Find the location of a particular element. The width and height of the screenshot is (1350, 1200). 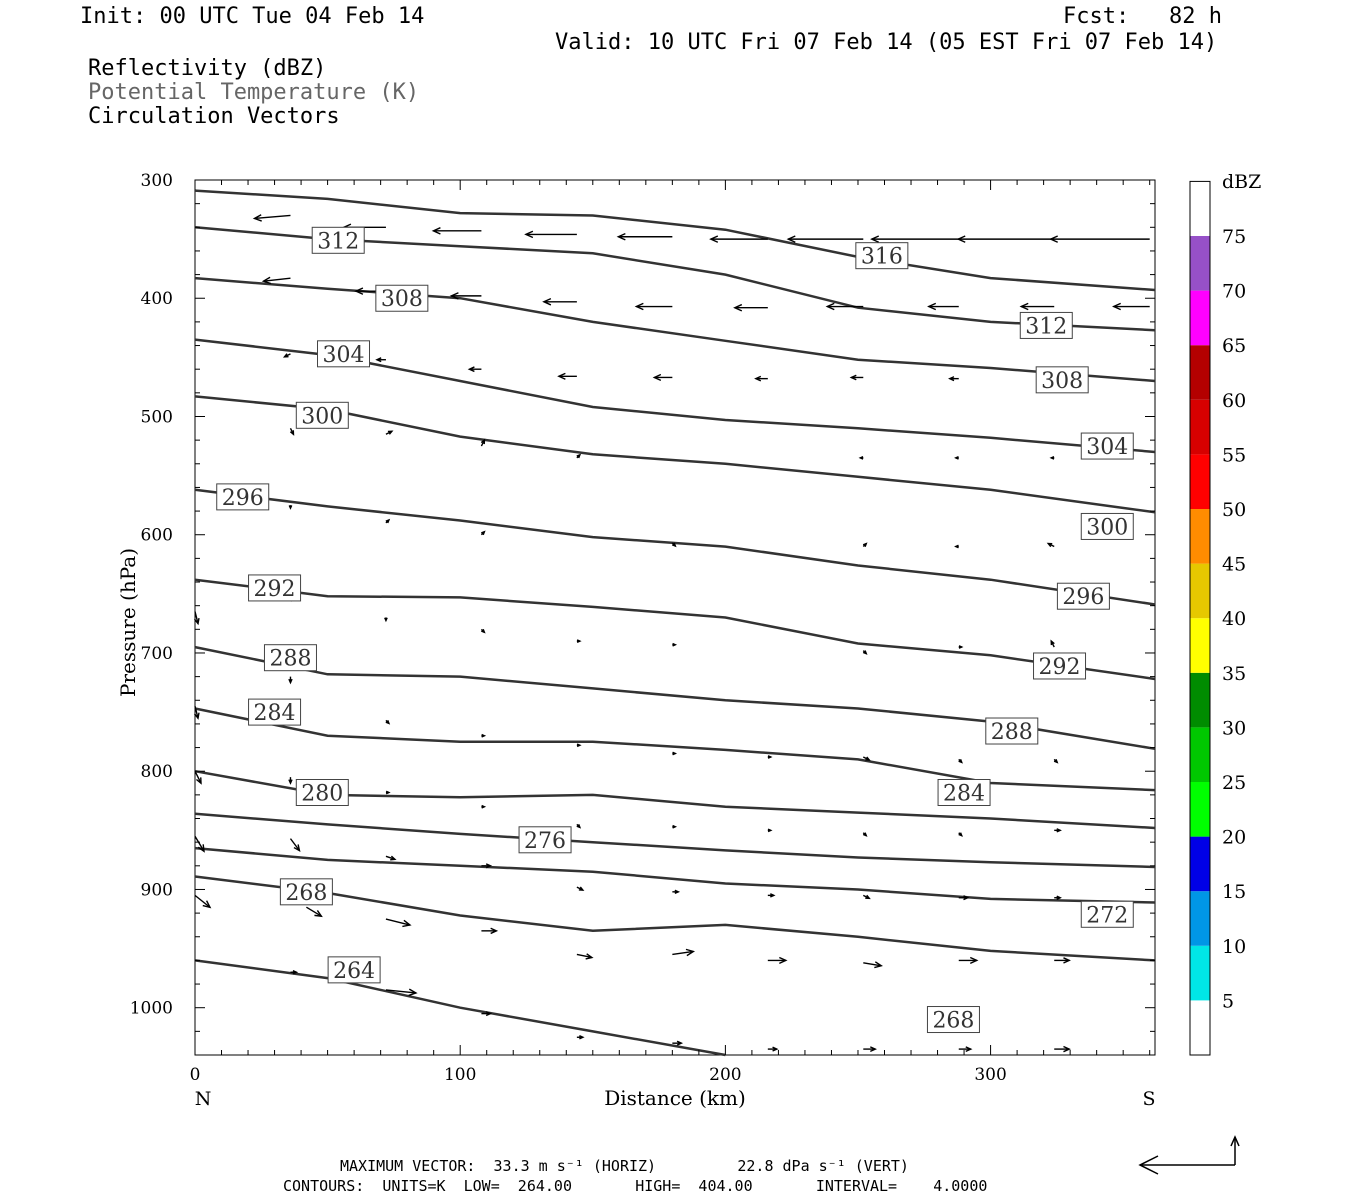

y-tick-label: 700 is located at coordinates (157, 654).